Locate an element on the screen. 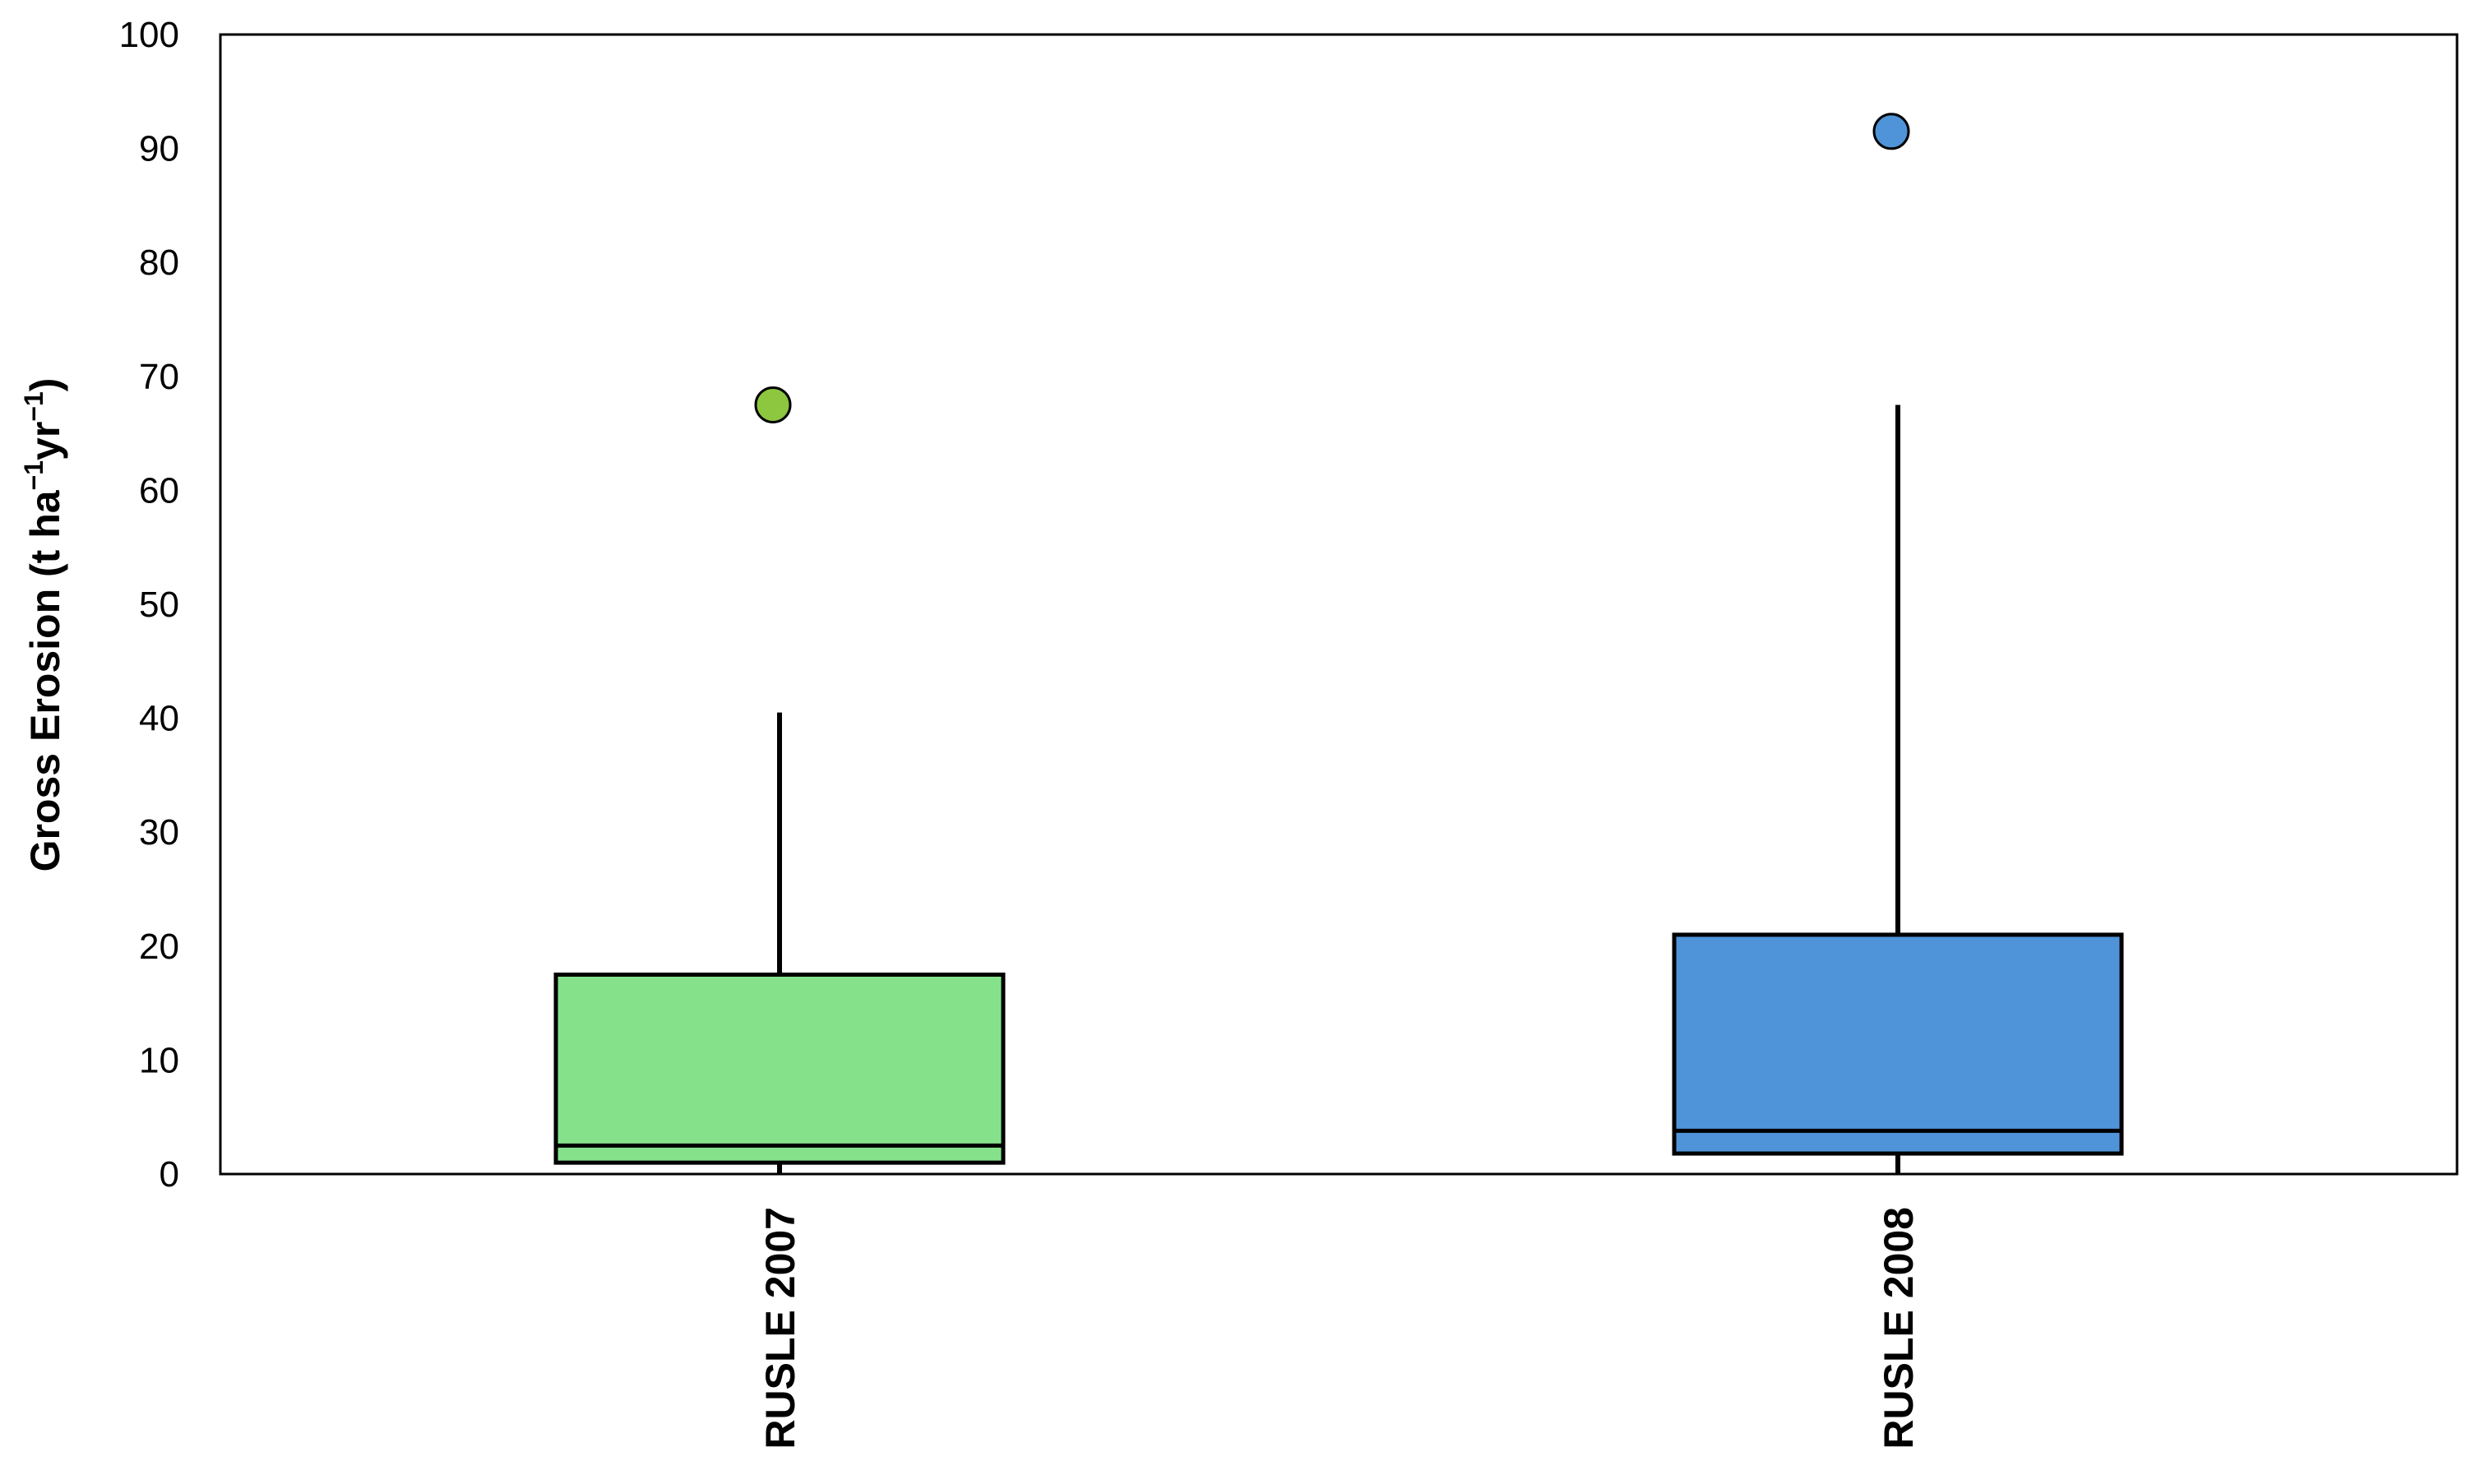  y-axis-title-sup-1: −1 is located at coordinates (34, 475).